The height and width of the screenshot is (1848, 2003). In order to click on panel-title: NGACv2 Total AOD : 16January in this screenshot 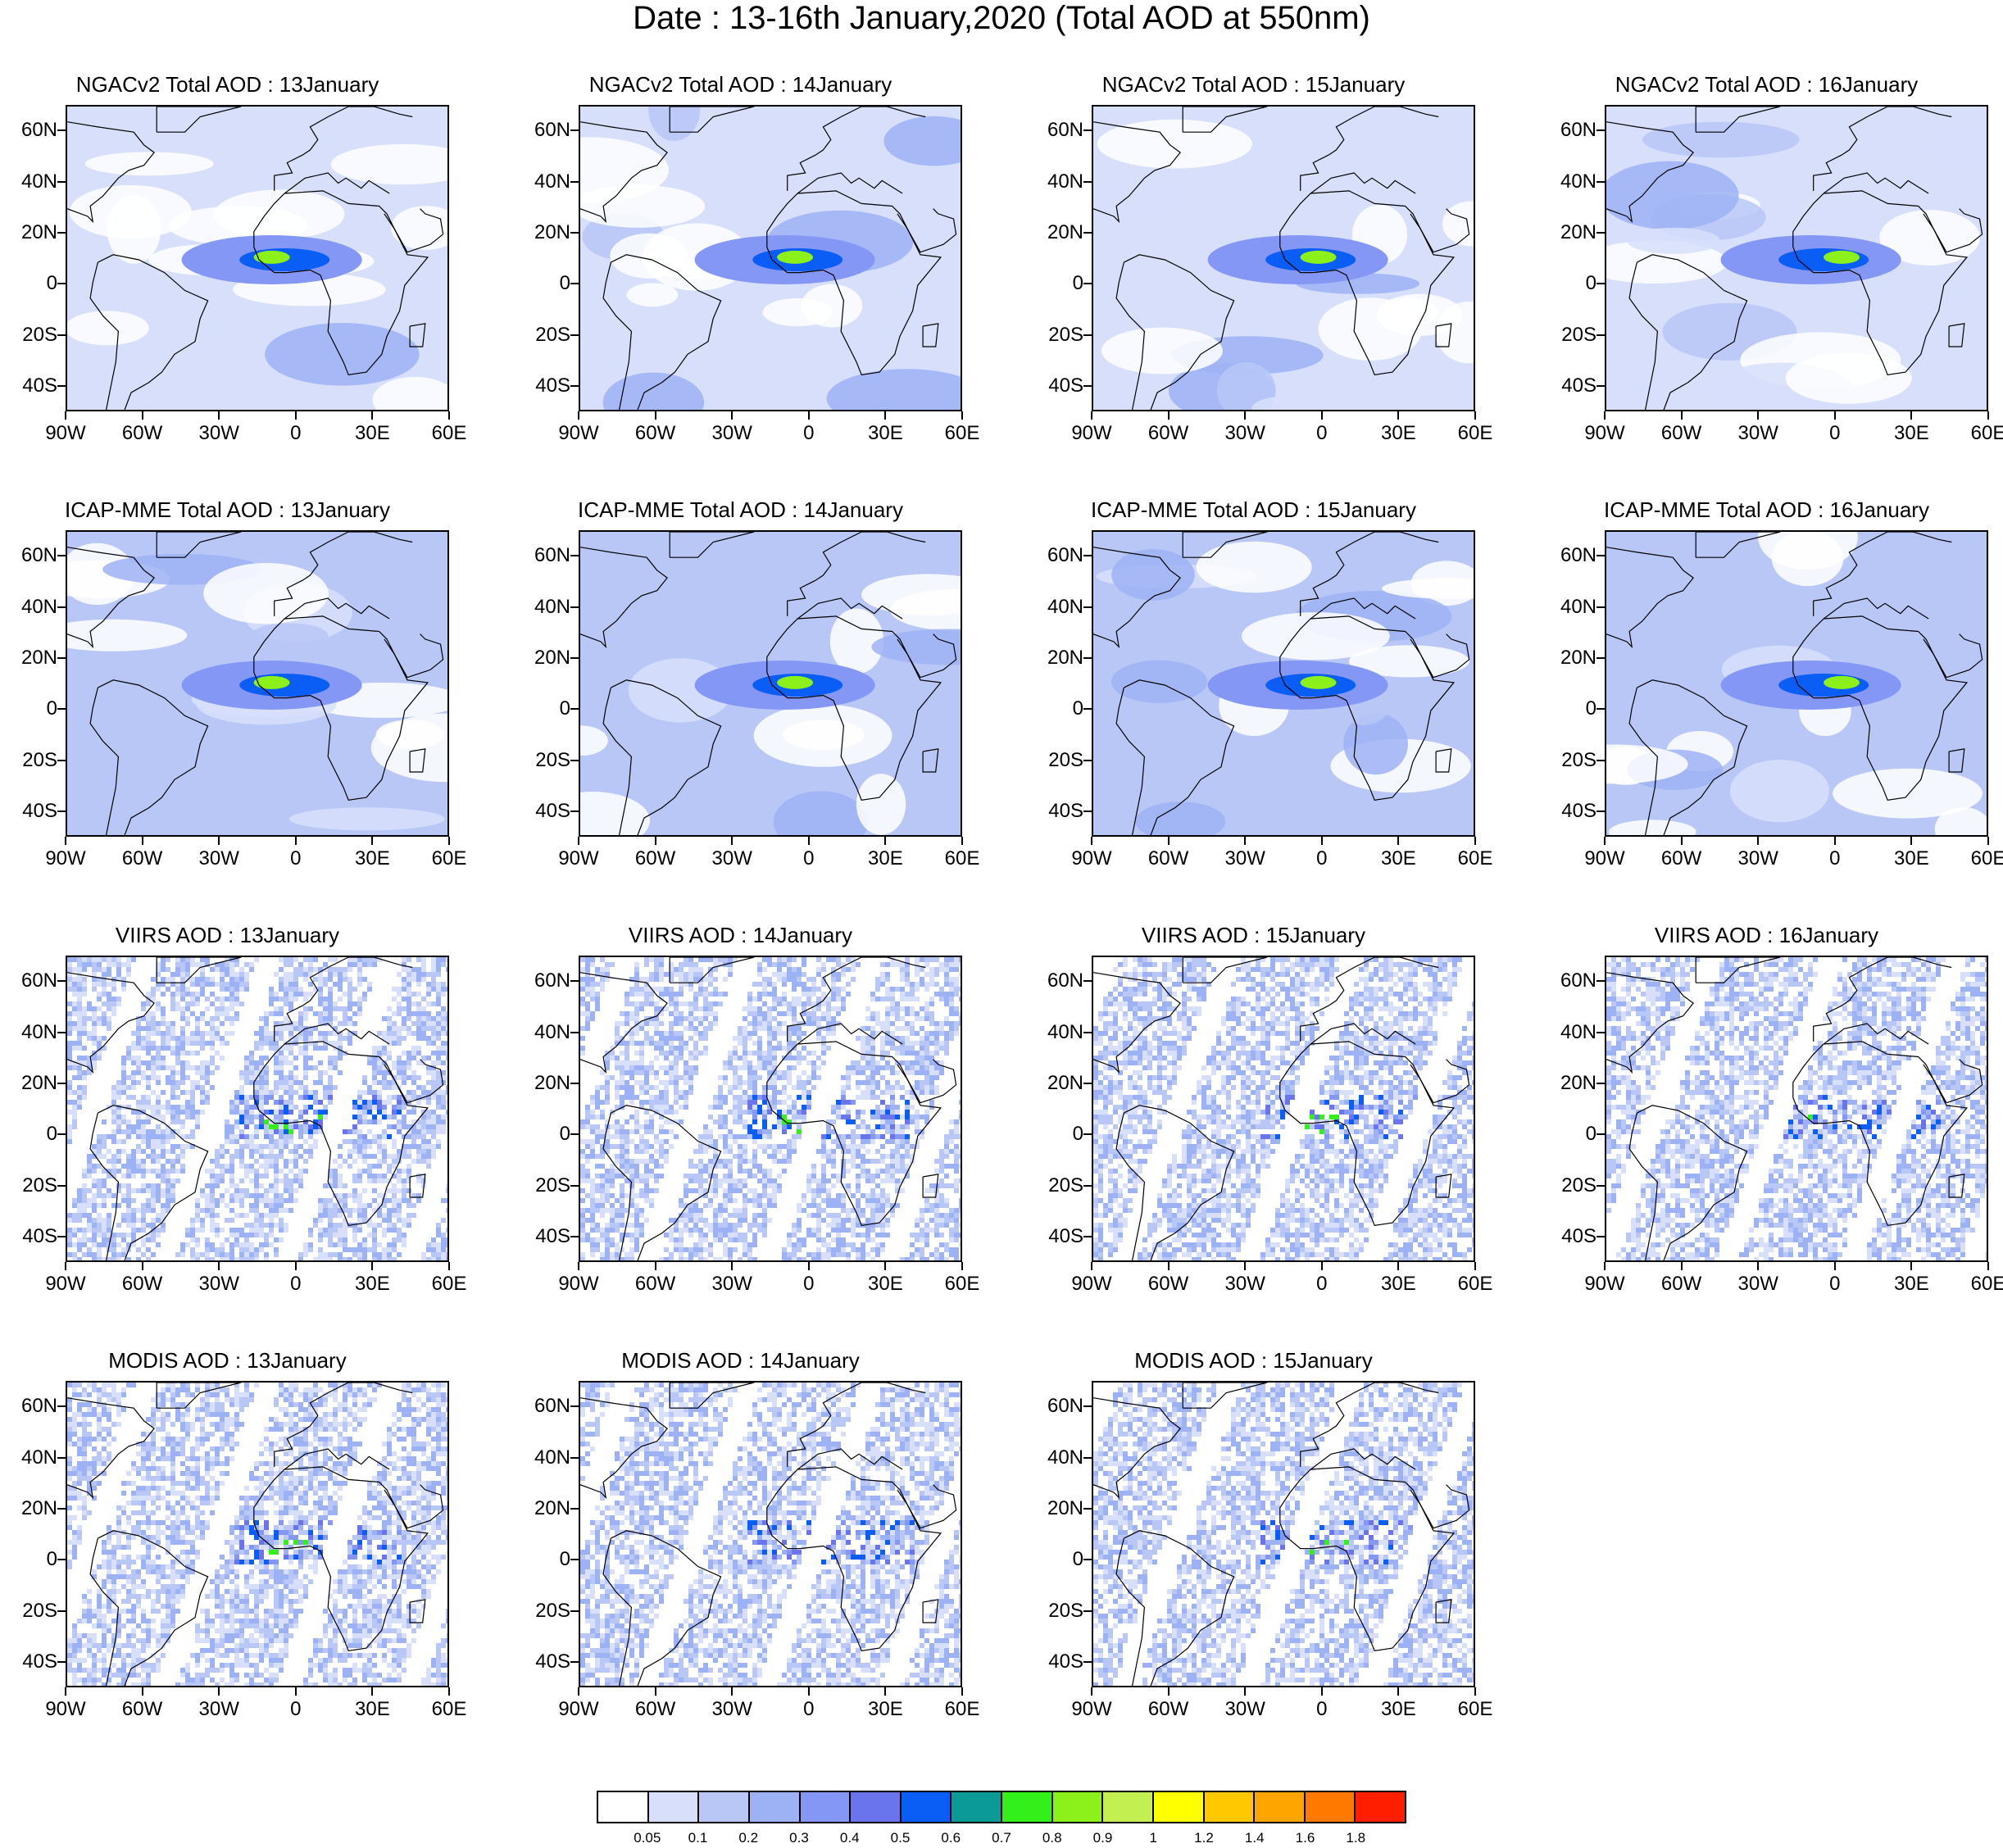, I will do `click(1767, 84)`.